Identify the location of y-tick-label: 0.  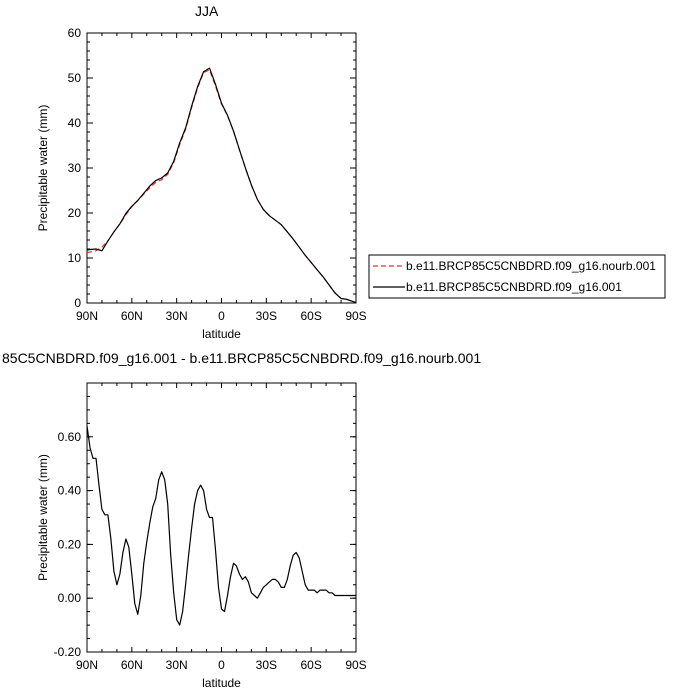
(77, 303).